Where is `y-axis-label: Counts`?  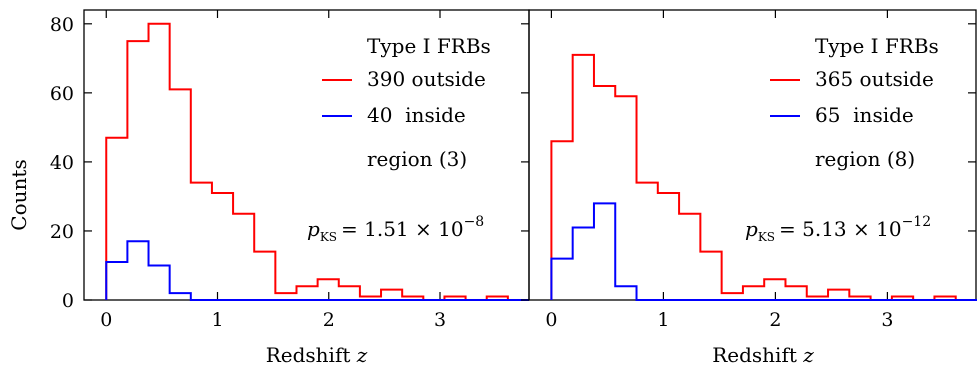
y-axis-label: Counts is located at coordinates (19, 194).